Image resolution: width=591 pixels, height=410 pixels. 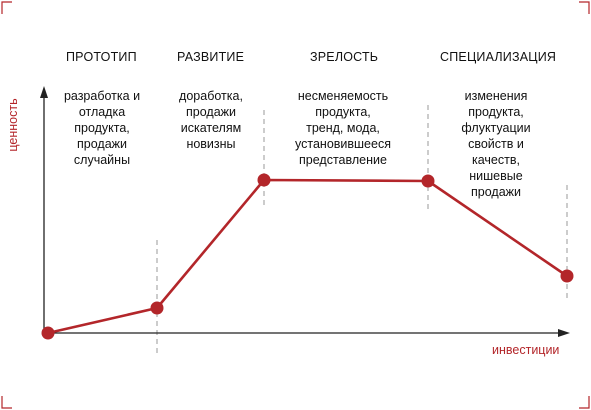 I want to click on point-start, so click(x=48, y=333).